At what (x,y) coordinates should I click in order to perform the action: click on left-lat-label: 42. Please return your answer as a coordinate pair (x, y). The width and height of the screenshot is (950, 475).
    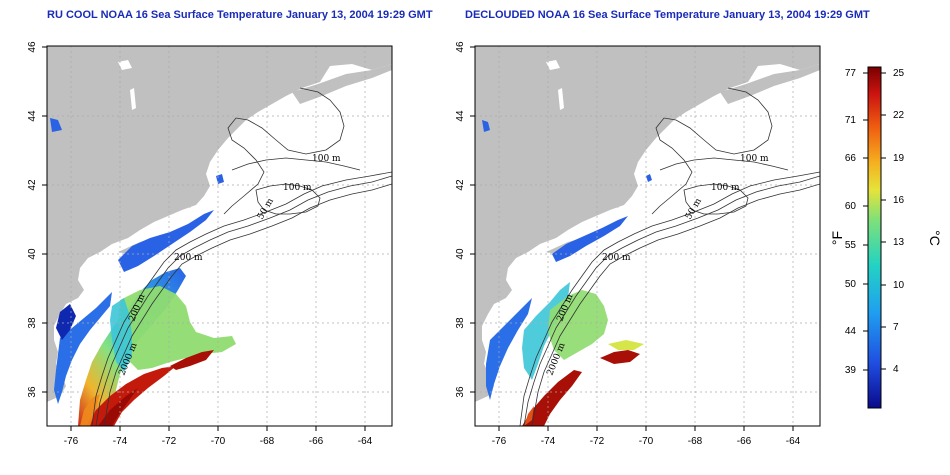
    Looking at the image, I should click on (32, 185).